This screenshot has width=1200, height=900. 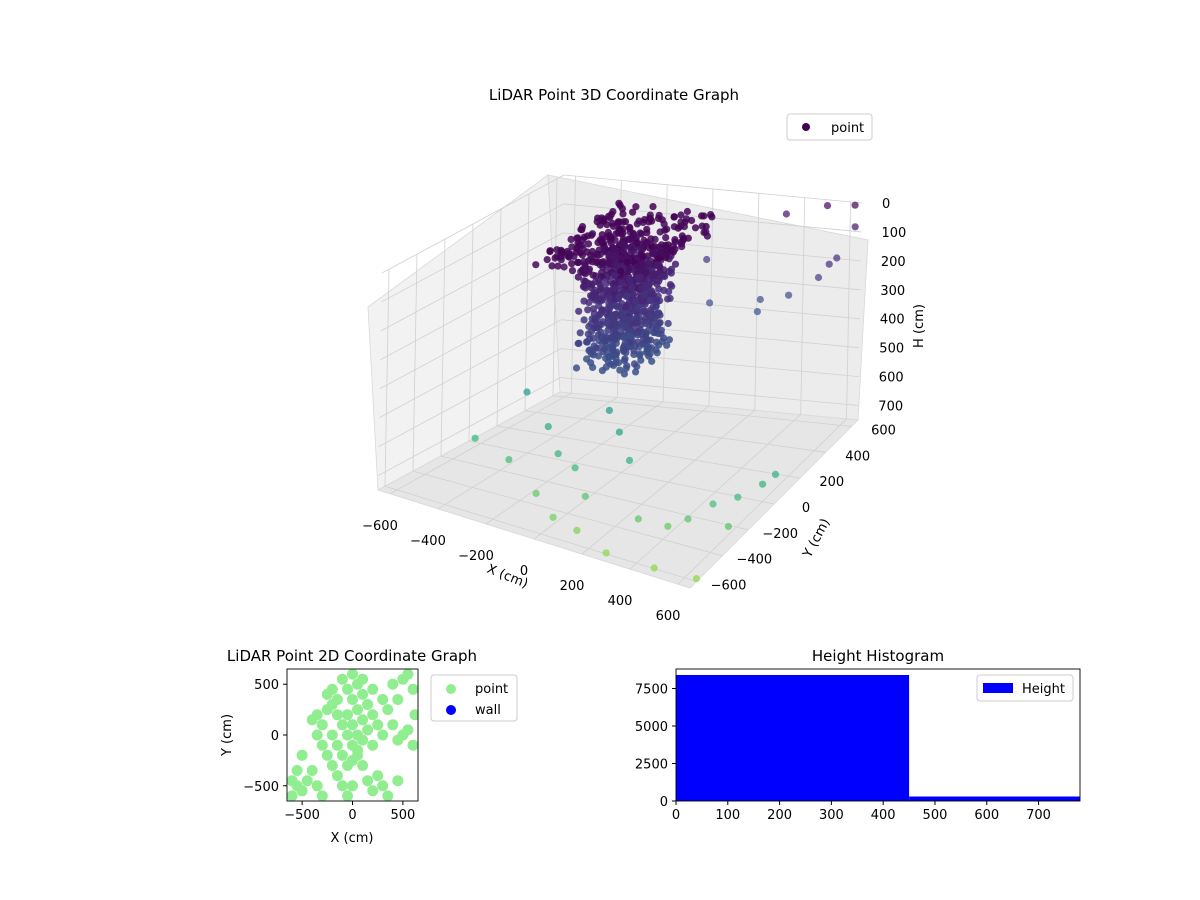 I want to click on scatter-3d-title: LiDAR Point 3D Coordinate Graph, so click(x=614, y=95).